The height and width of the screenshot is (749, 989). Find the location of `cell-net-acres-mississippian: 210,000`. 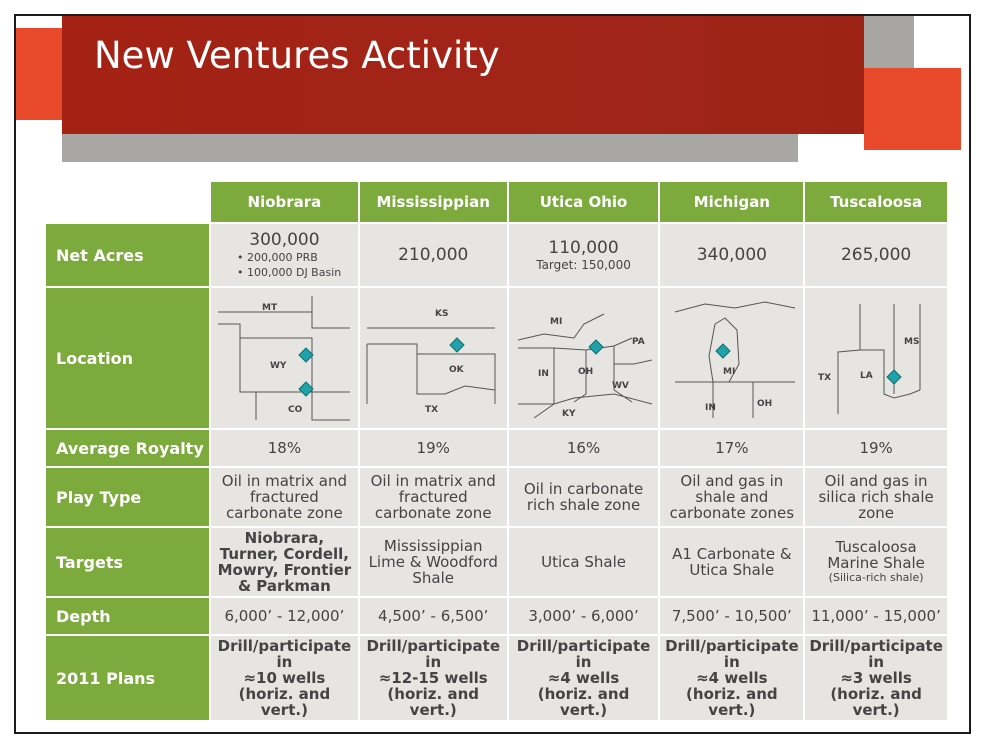

cell-net-acres-mississippian: 210,000 is located at coordinates (433, 255).